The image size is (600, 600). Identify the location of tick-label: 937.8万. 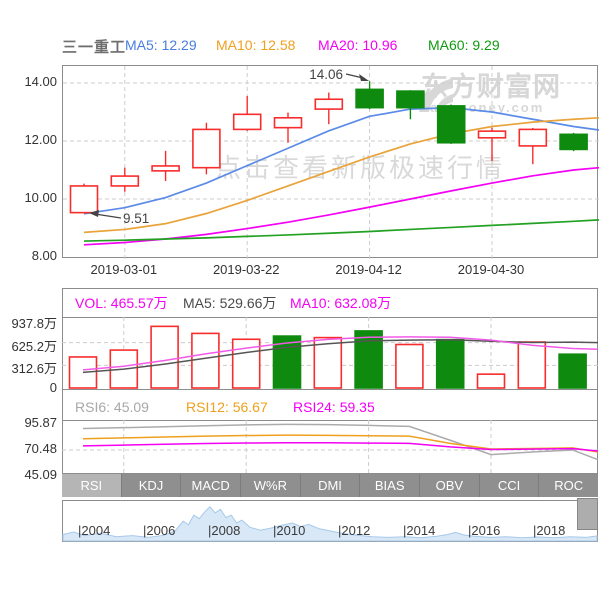
(34, 323).